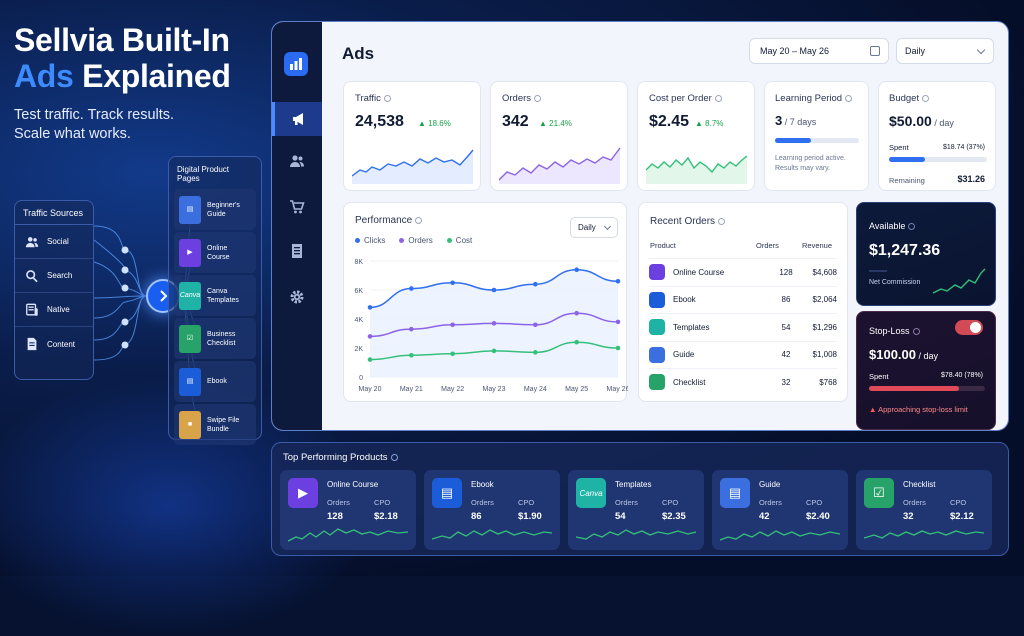  I want to click on learning-note-line2: Results may vary., so click(803, 168).